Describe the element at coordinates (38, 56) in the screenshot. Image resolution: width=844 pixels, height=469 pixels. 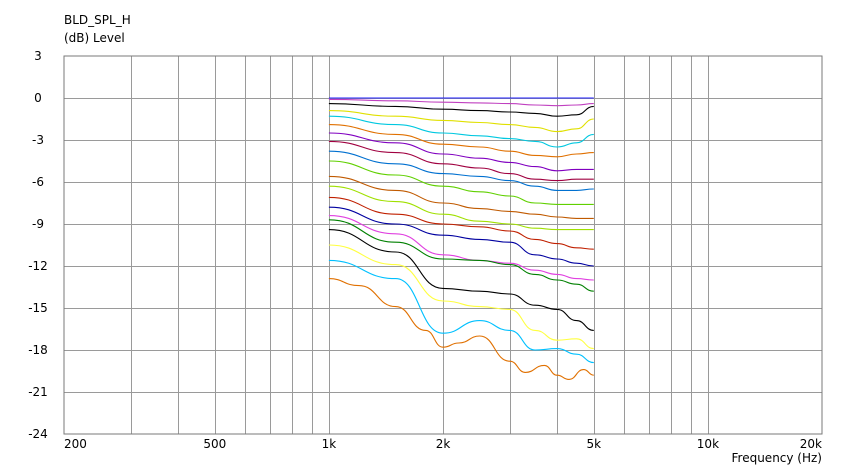
I see `y-tick-label: 3` at that location.